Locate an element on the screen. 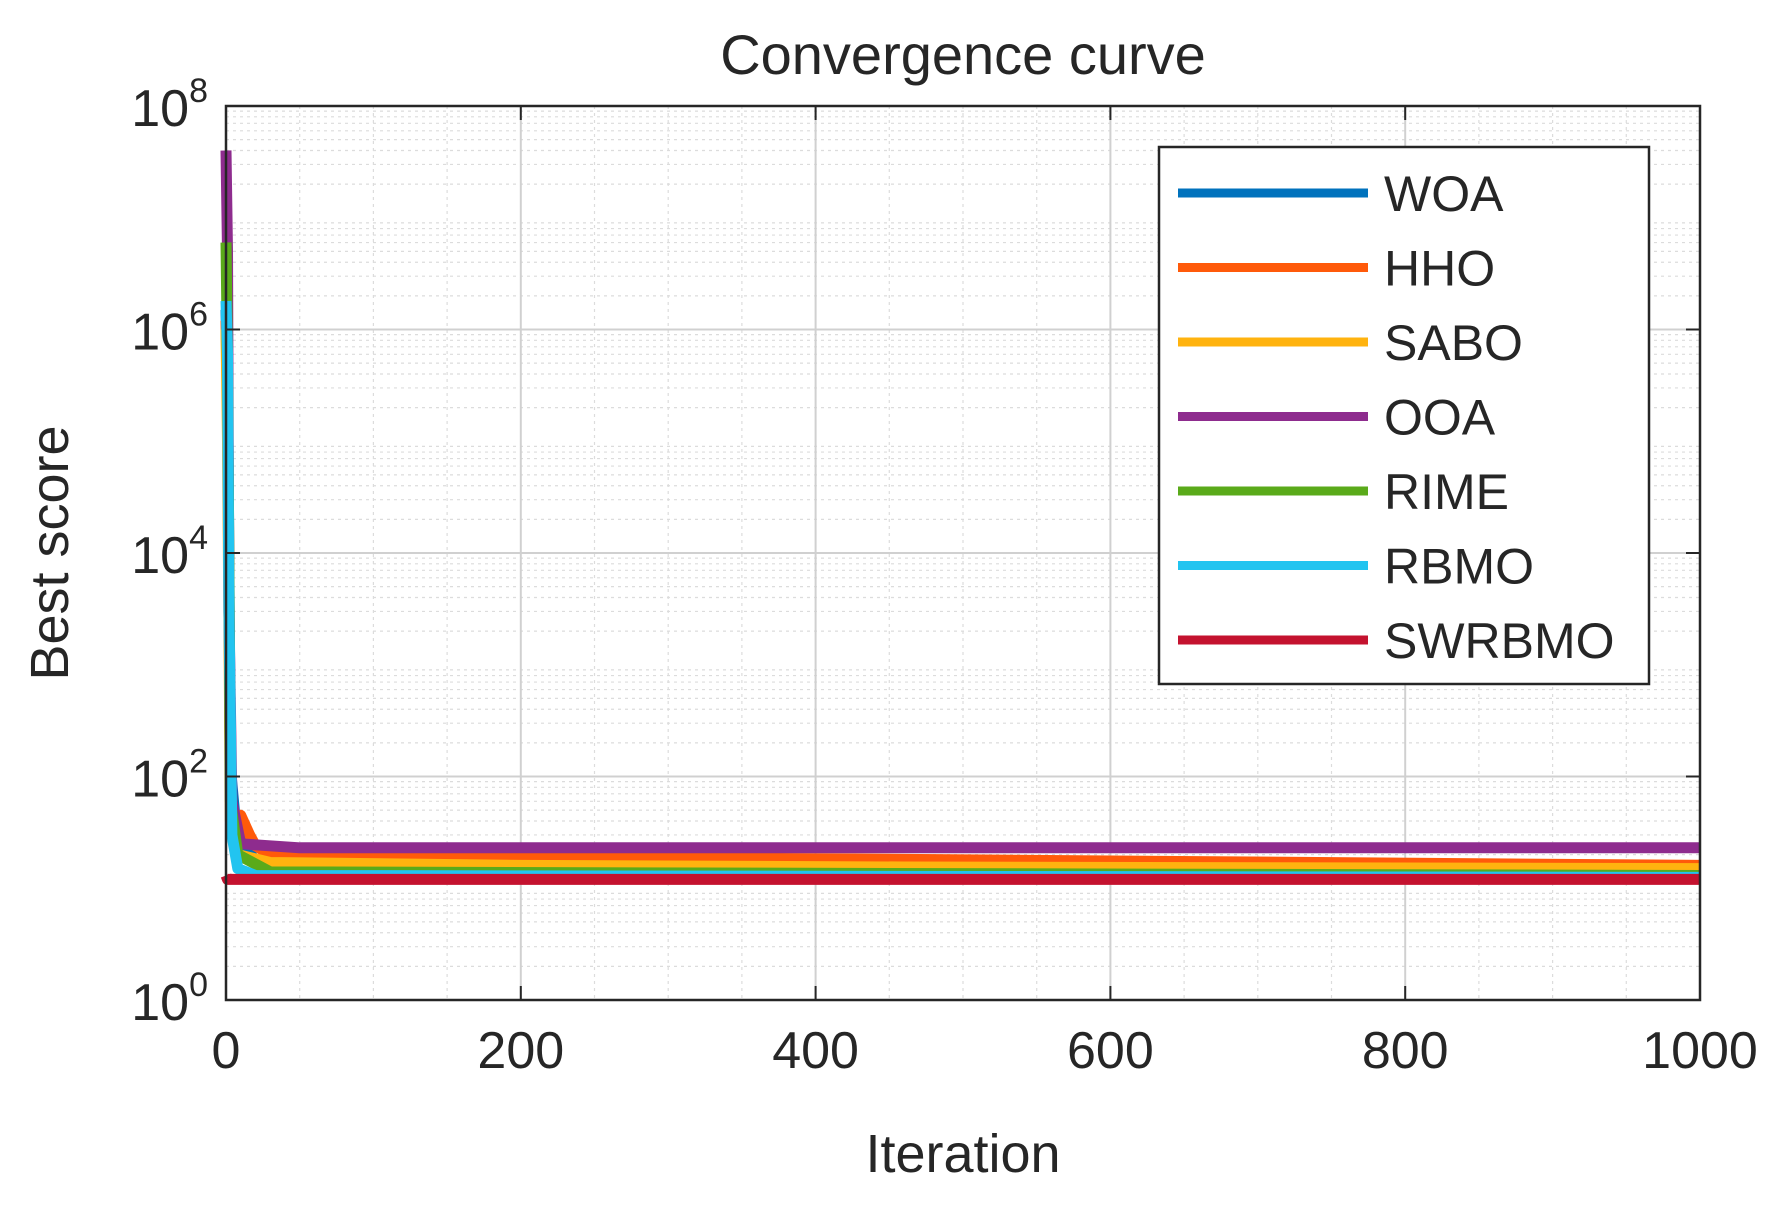 Image resolution: width=1779 pixels, height=1205 pixels. x-tick-label: 400 is located at coordinates (815, 1051).